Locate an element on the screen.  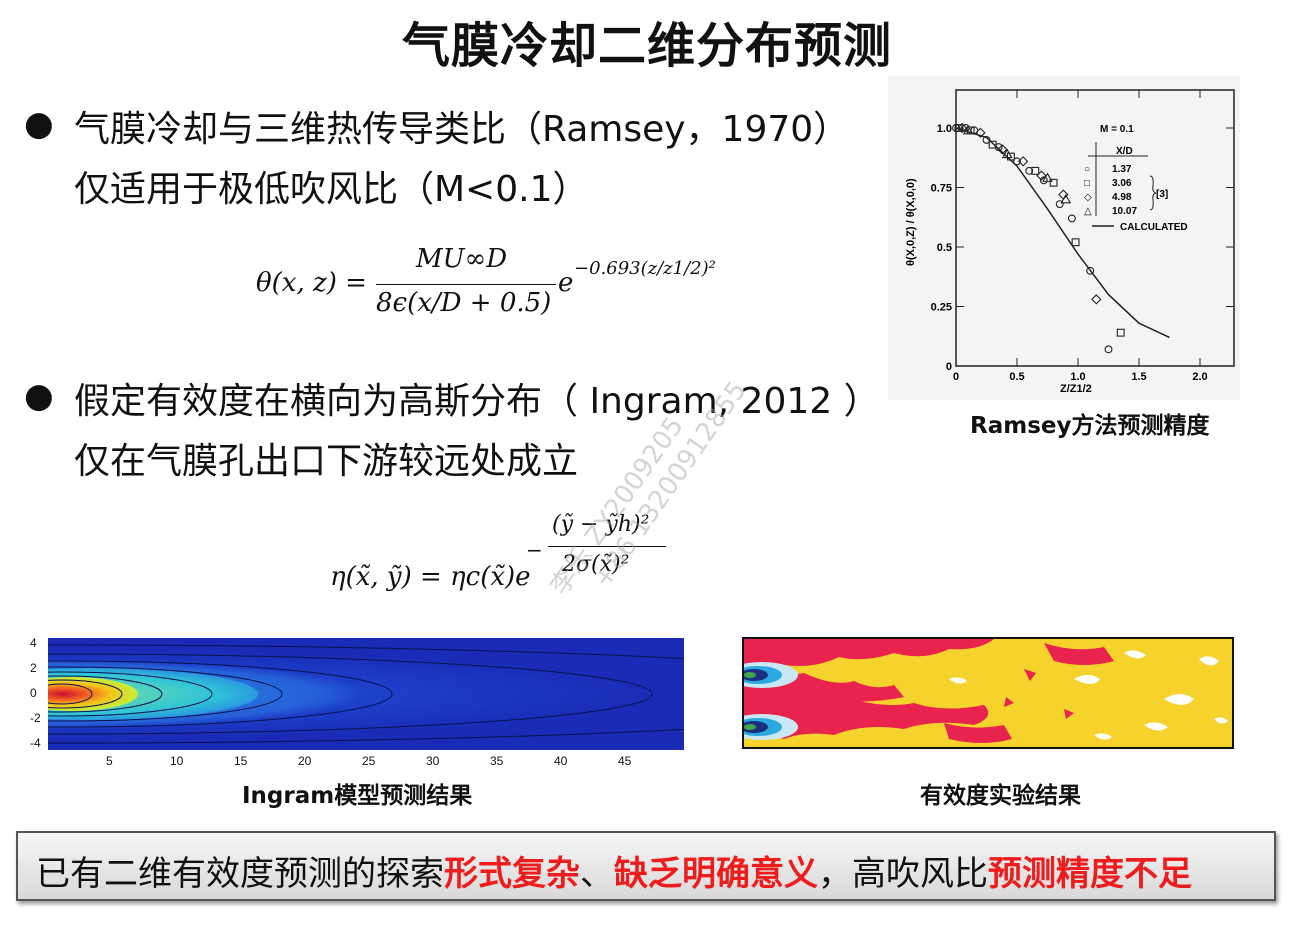
summary-part2: ，高吹风比 is located at coordinates (903, 874).